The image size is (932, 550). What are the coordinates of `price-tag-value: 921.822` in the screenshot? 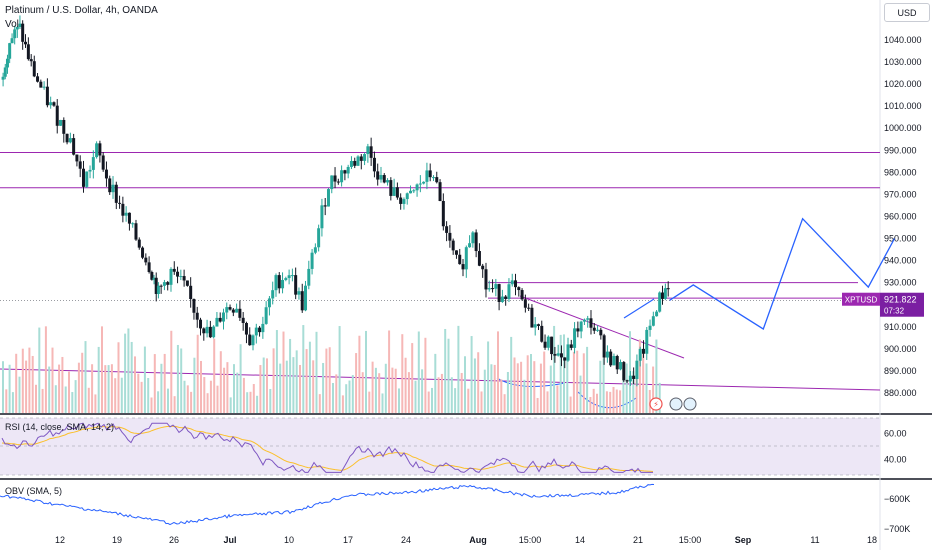 It's located at (900, 300).